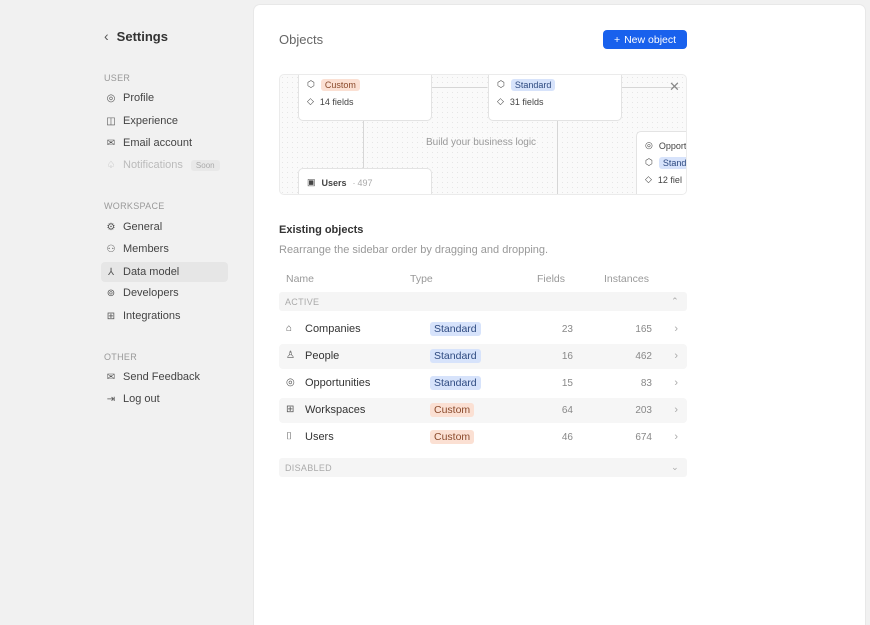  What do you see at coordinates (551, 279) in the screenshot?
I see `column-header-fields: Fields` at bounding box center [551, 279].